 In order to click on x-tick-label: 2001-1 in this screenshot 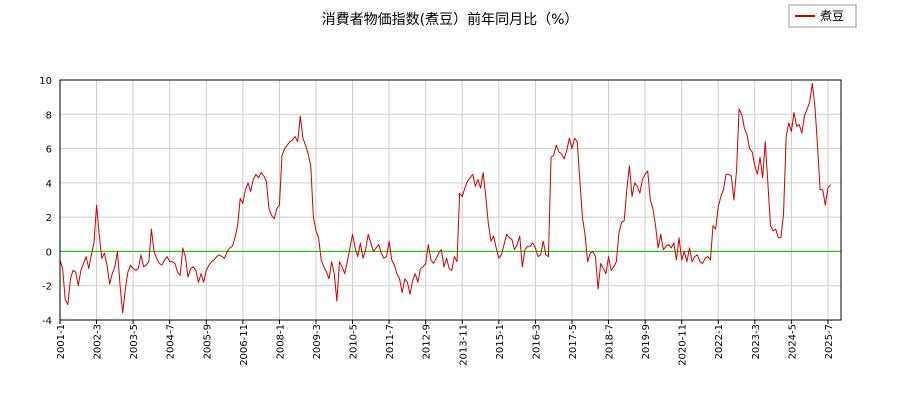, I will do `click(61, 341)`.